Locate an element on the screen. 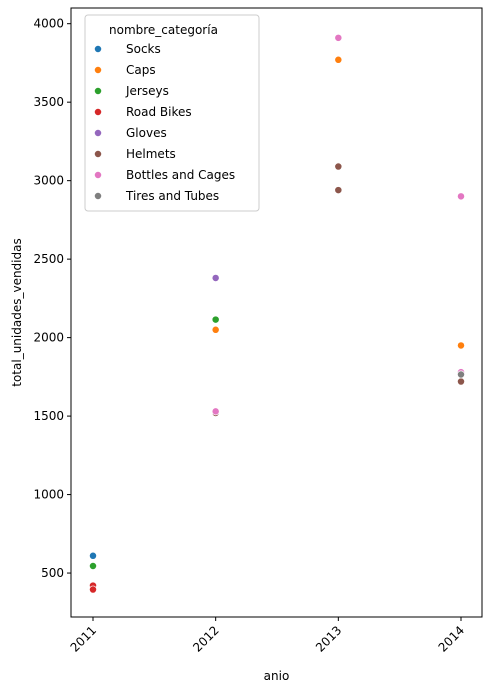 Image resolution: width=489 pixels, height=694 pixels. legend-label: Tires and Tubes is located at coordinates (172, 196).